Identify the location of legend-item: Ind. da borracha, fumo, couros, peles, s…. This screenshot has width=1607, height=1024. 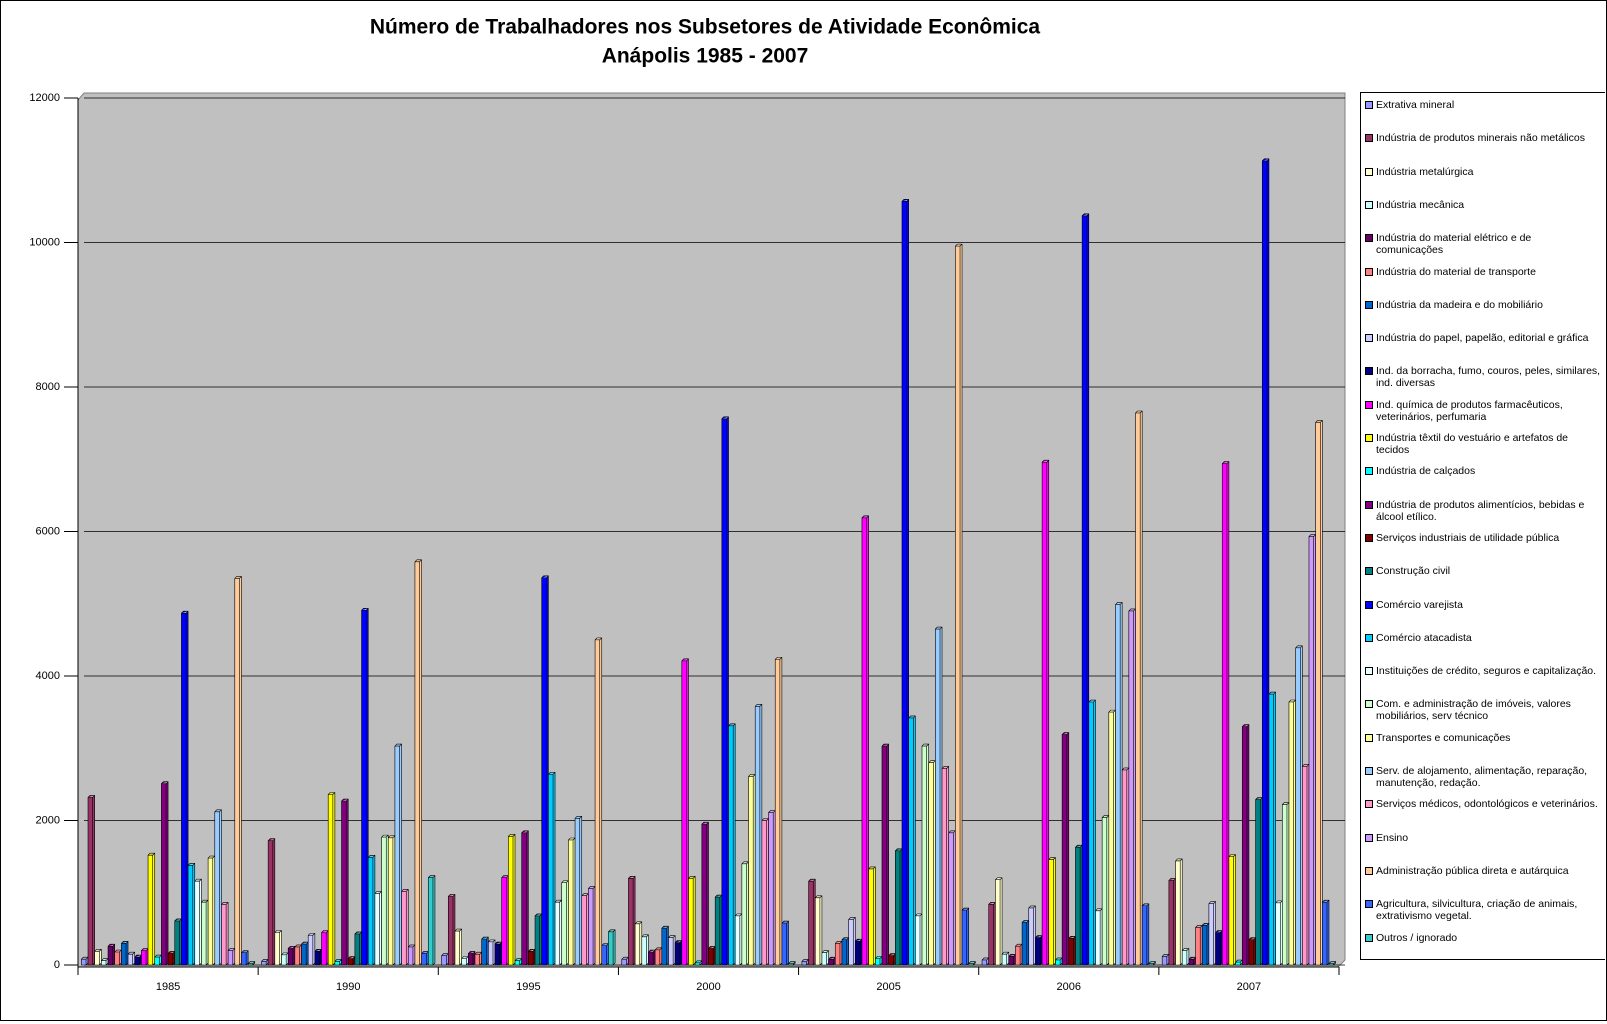
(1483, 377).